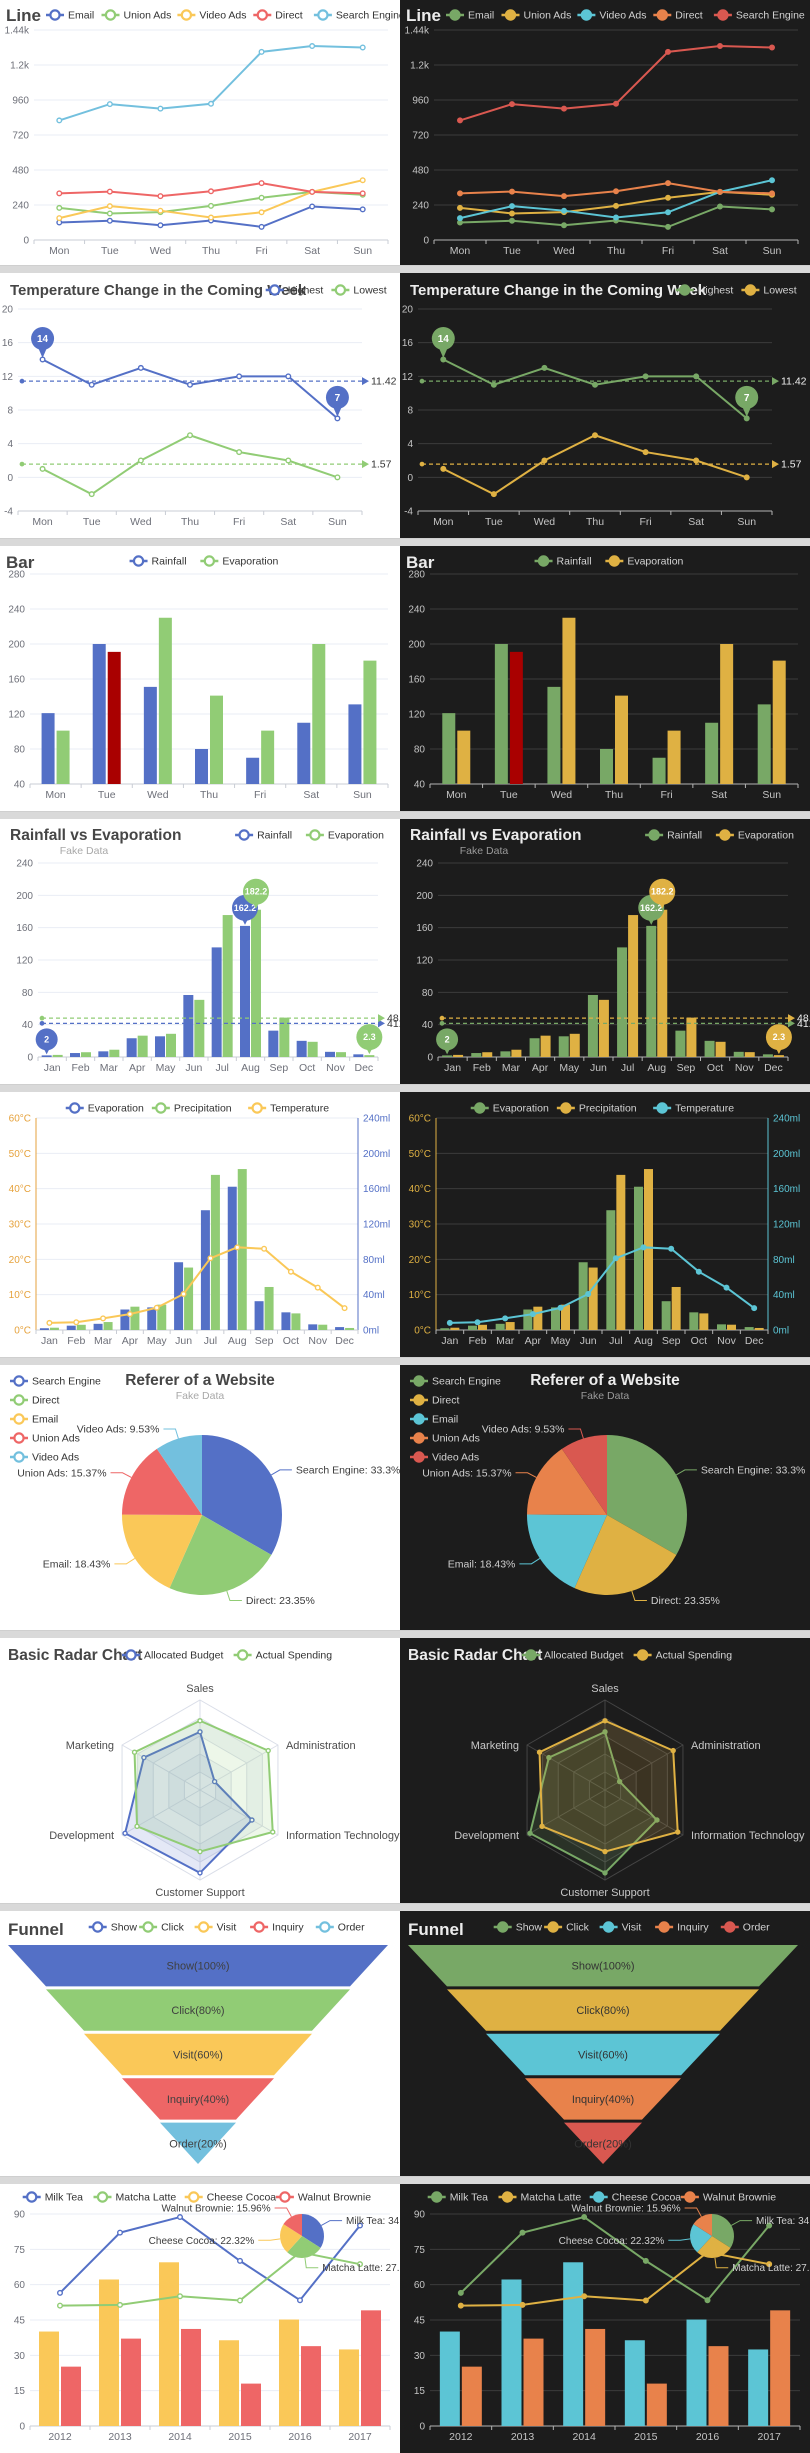  What do you see at coordinates (92, 522) in the screenshot?
I see `x-axis-label: Tue` at bounding box center [92, 522].